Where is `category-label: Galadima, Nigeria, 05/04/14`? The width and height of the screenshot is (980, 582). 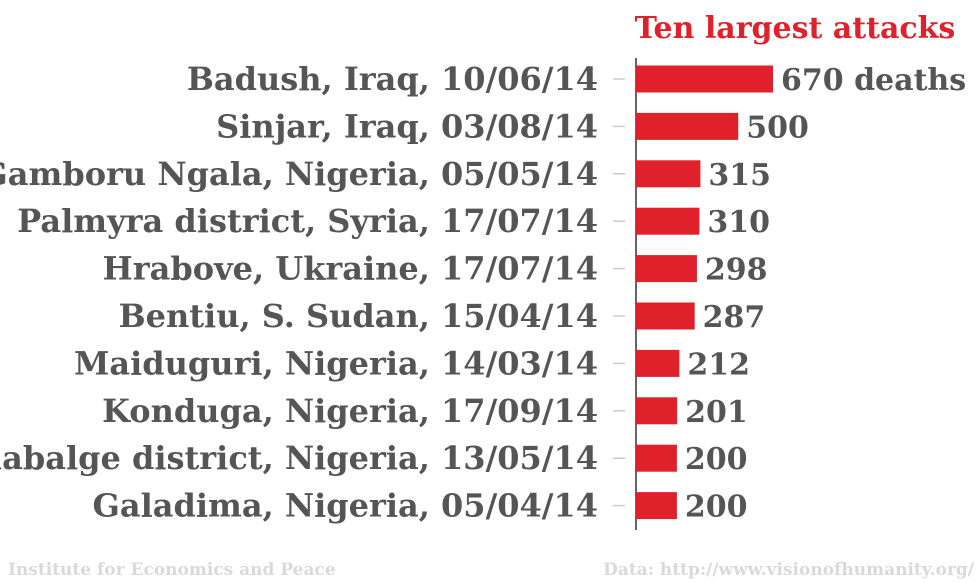
category-label: Galadima, Nigeria, 05/04/14 is located at coordinates (346, 506).